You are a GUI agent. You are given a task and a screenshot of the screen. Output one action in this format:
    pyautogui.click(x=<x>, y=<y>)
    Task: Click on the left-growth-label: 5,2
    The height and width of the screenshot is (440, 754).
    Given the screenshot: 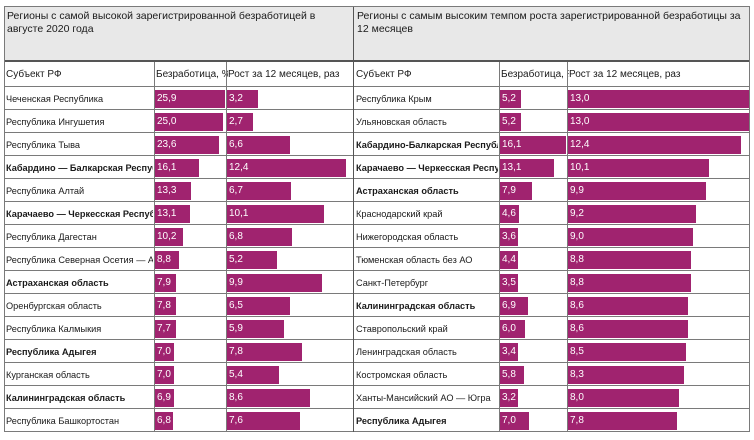 What is the action you would take?
    pyautogui.click(x=236, y=259)
    